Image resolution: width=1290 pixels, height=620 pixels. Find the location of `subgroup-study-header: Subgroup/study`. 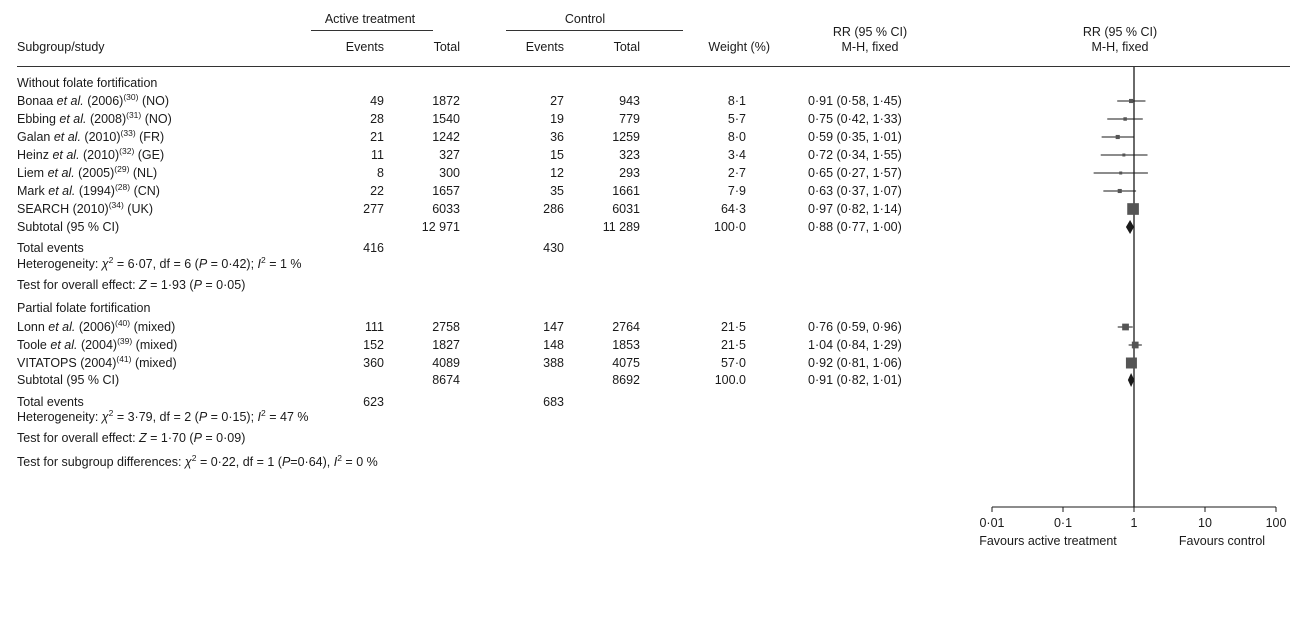

subgroup-study-header: Subgroup/study is located at coordinates (61, 47).